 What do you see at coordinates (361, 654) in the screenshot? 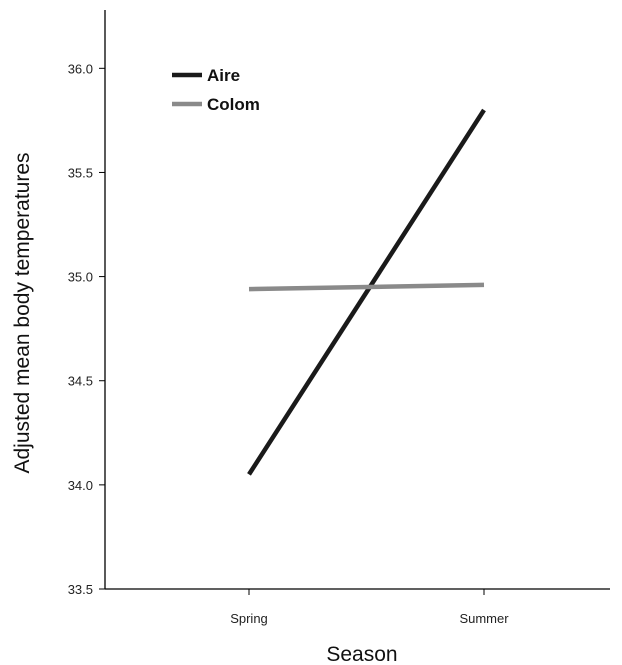
I see `x-axis-title: Season` at bounding box center [361, 654].